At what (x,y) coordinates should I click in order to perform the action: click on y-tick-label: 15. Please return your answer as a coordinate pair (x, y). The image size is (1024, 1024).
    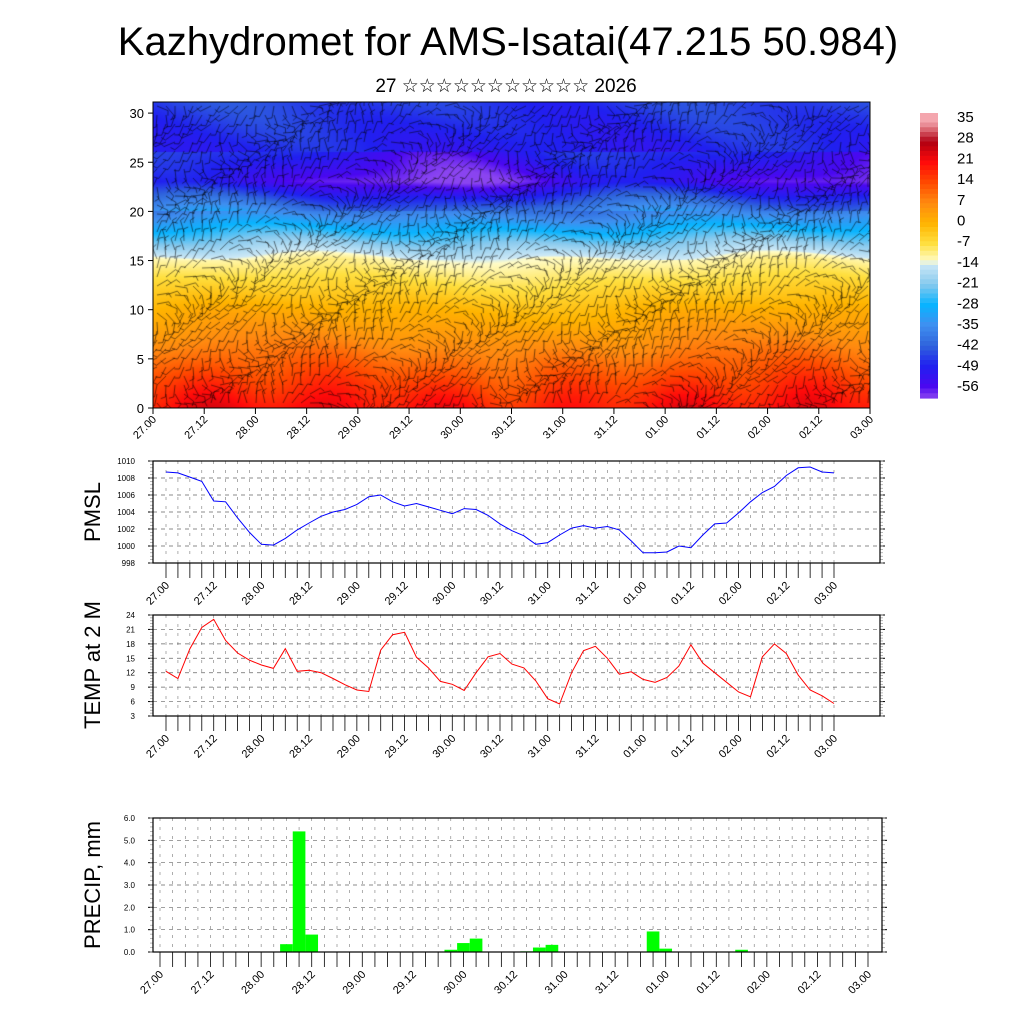
    Looking at the image, I should click on (137, 261).